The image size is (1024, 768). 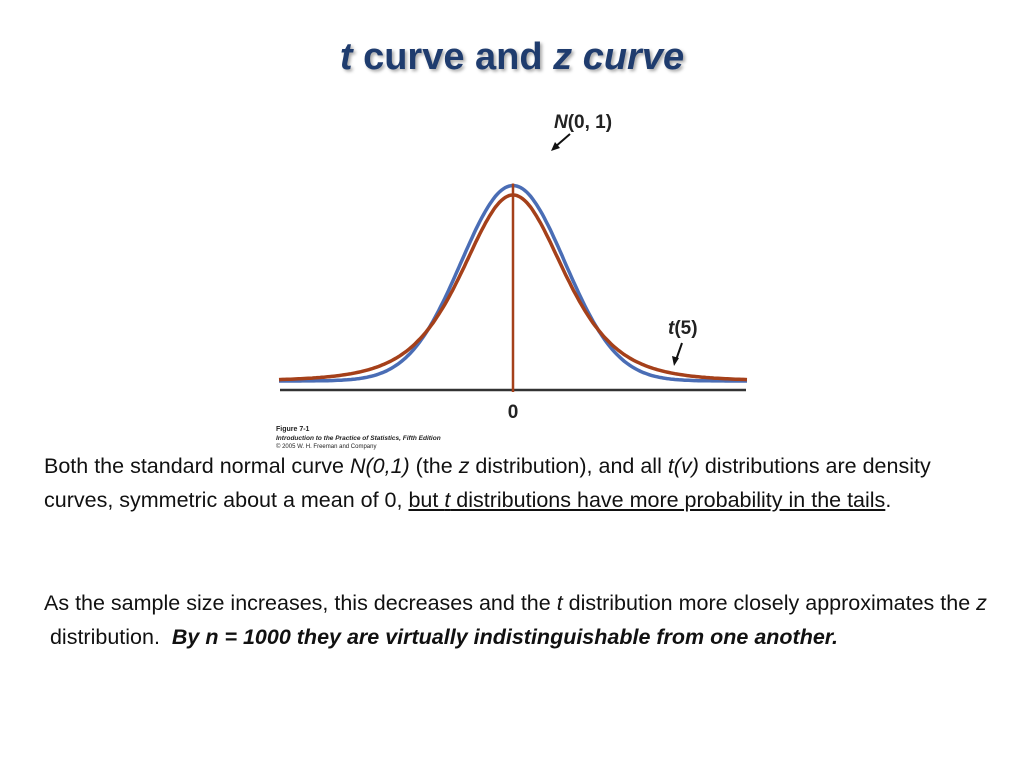 What do you see at coordinates (346, 57) in the screenshot?
I see `title-t: t` at bounding box center [346, 57].